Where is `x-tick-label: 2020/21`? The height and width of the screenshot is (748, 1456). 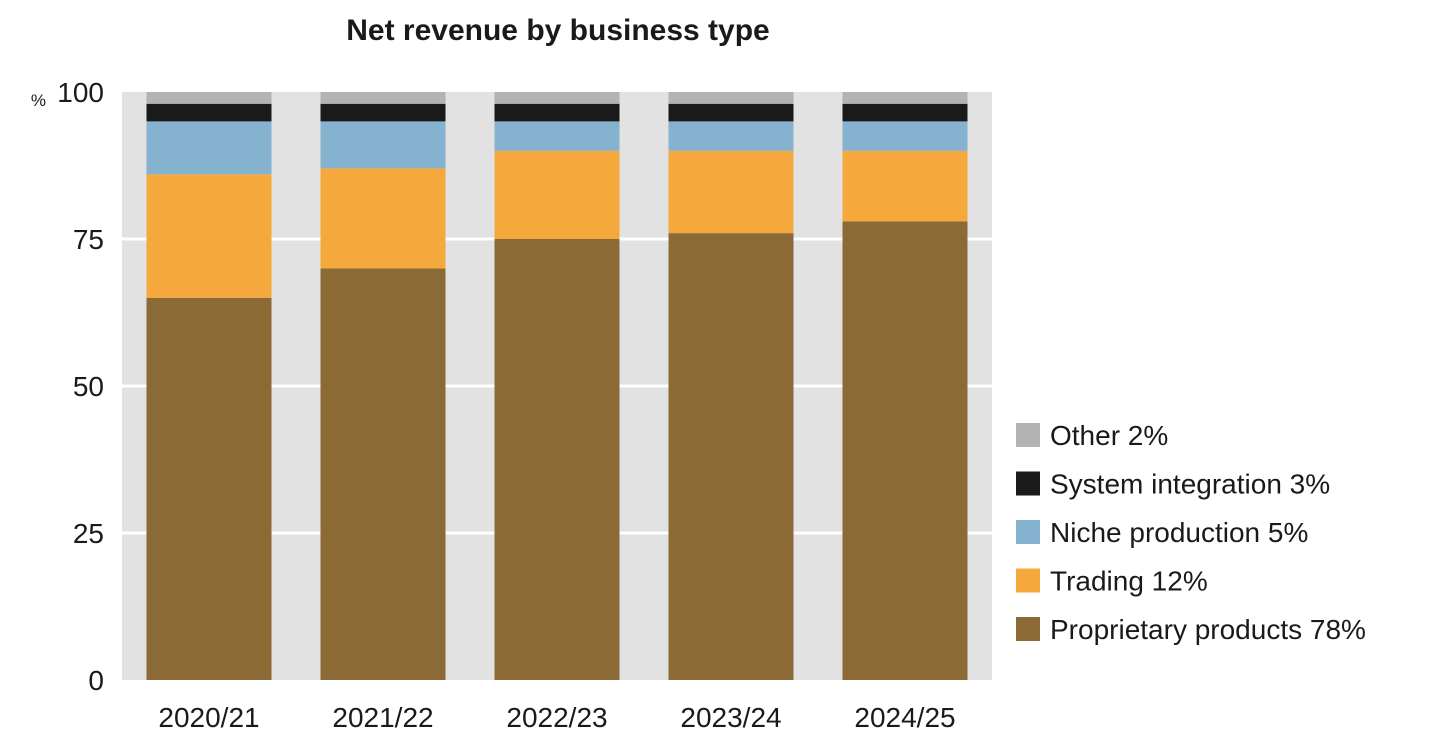 x-tick-label: 2020/21 is located at coordinates (208, 717).